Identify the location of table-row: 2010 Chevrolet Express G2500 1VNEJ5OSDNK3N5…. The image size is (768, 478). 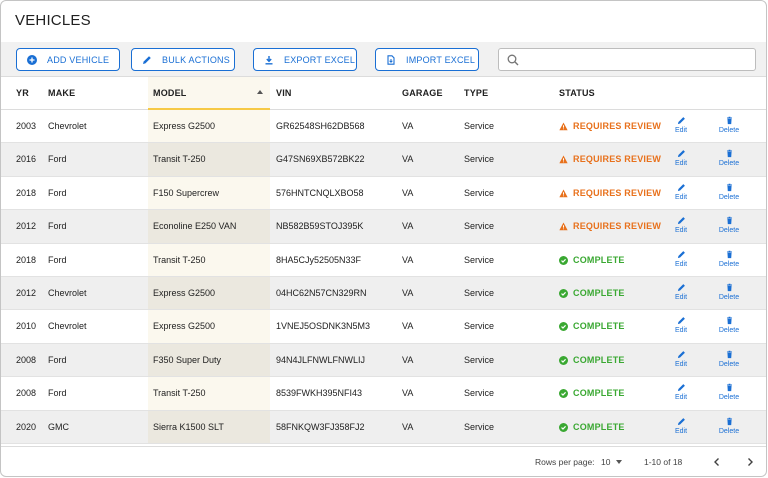
(383, 327).